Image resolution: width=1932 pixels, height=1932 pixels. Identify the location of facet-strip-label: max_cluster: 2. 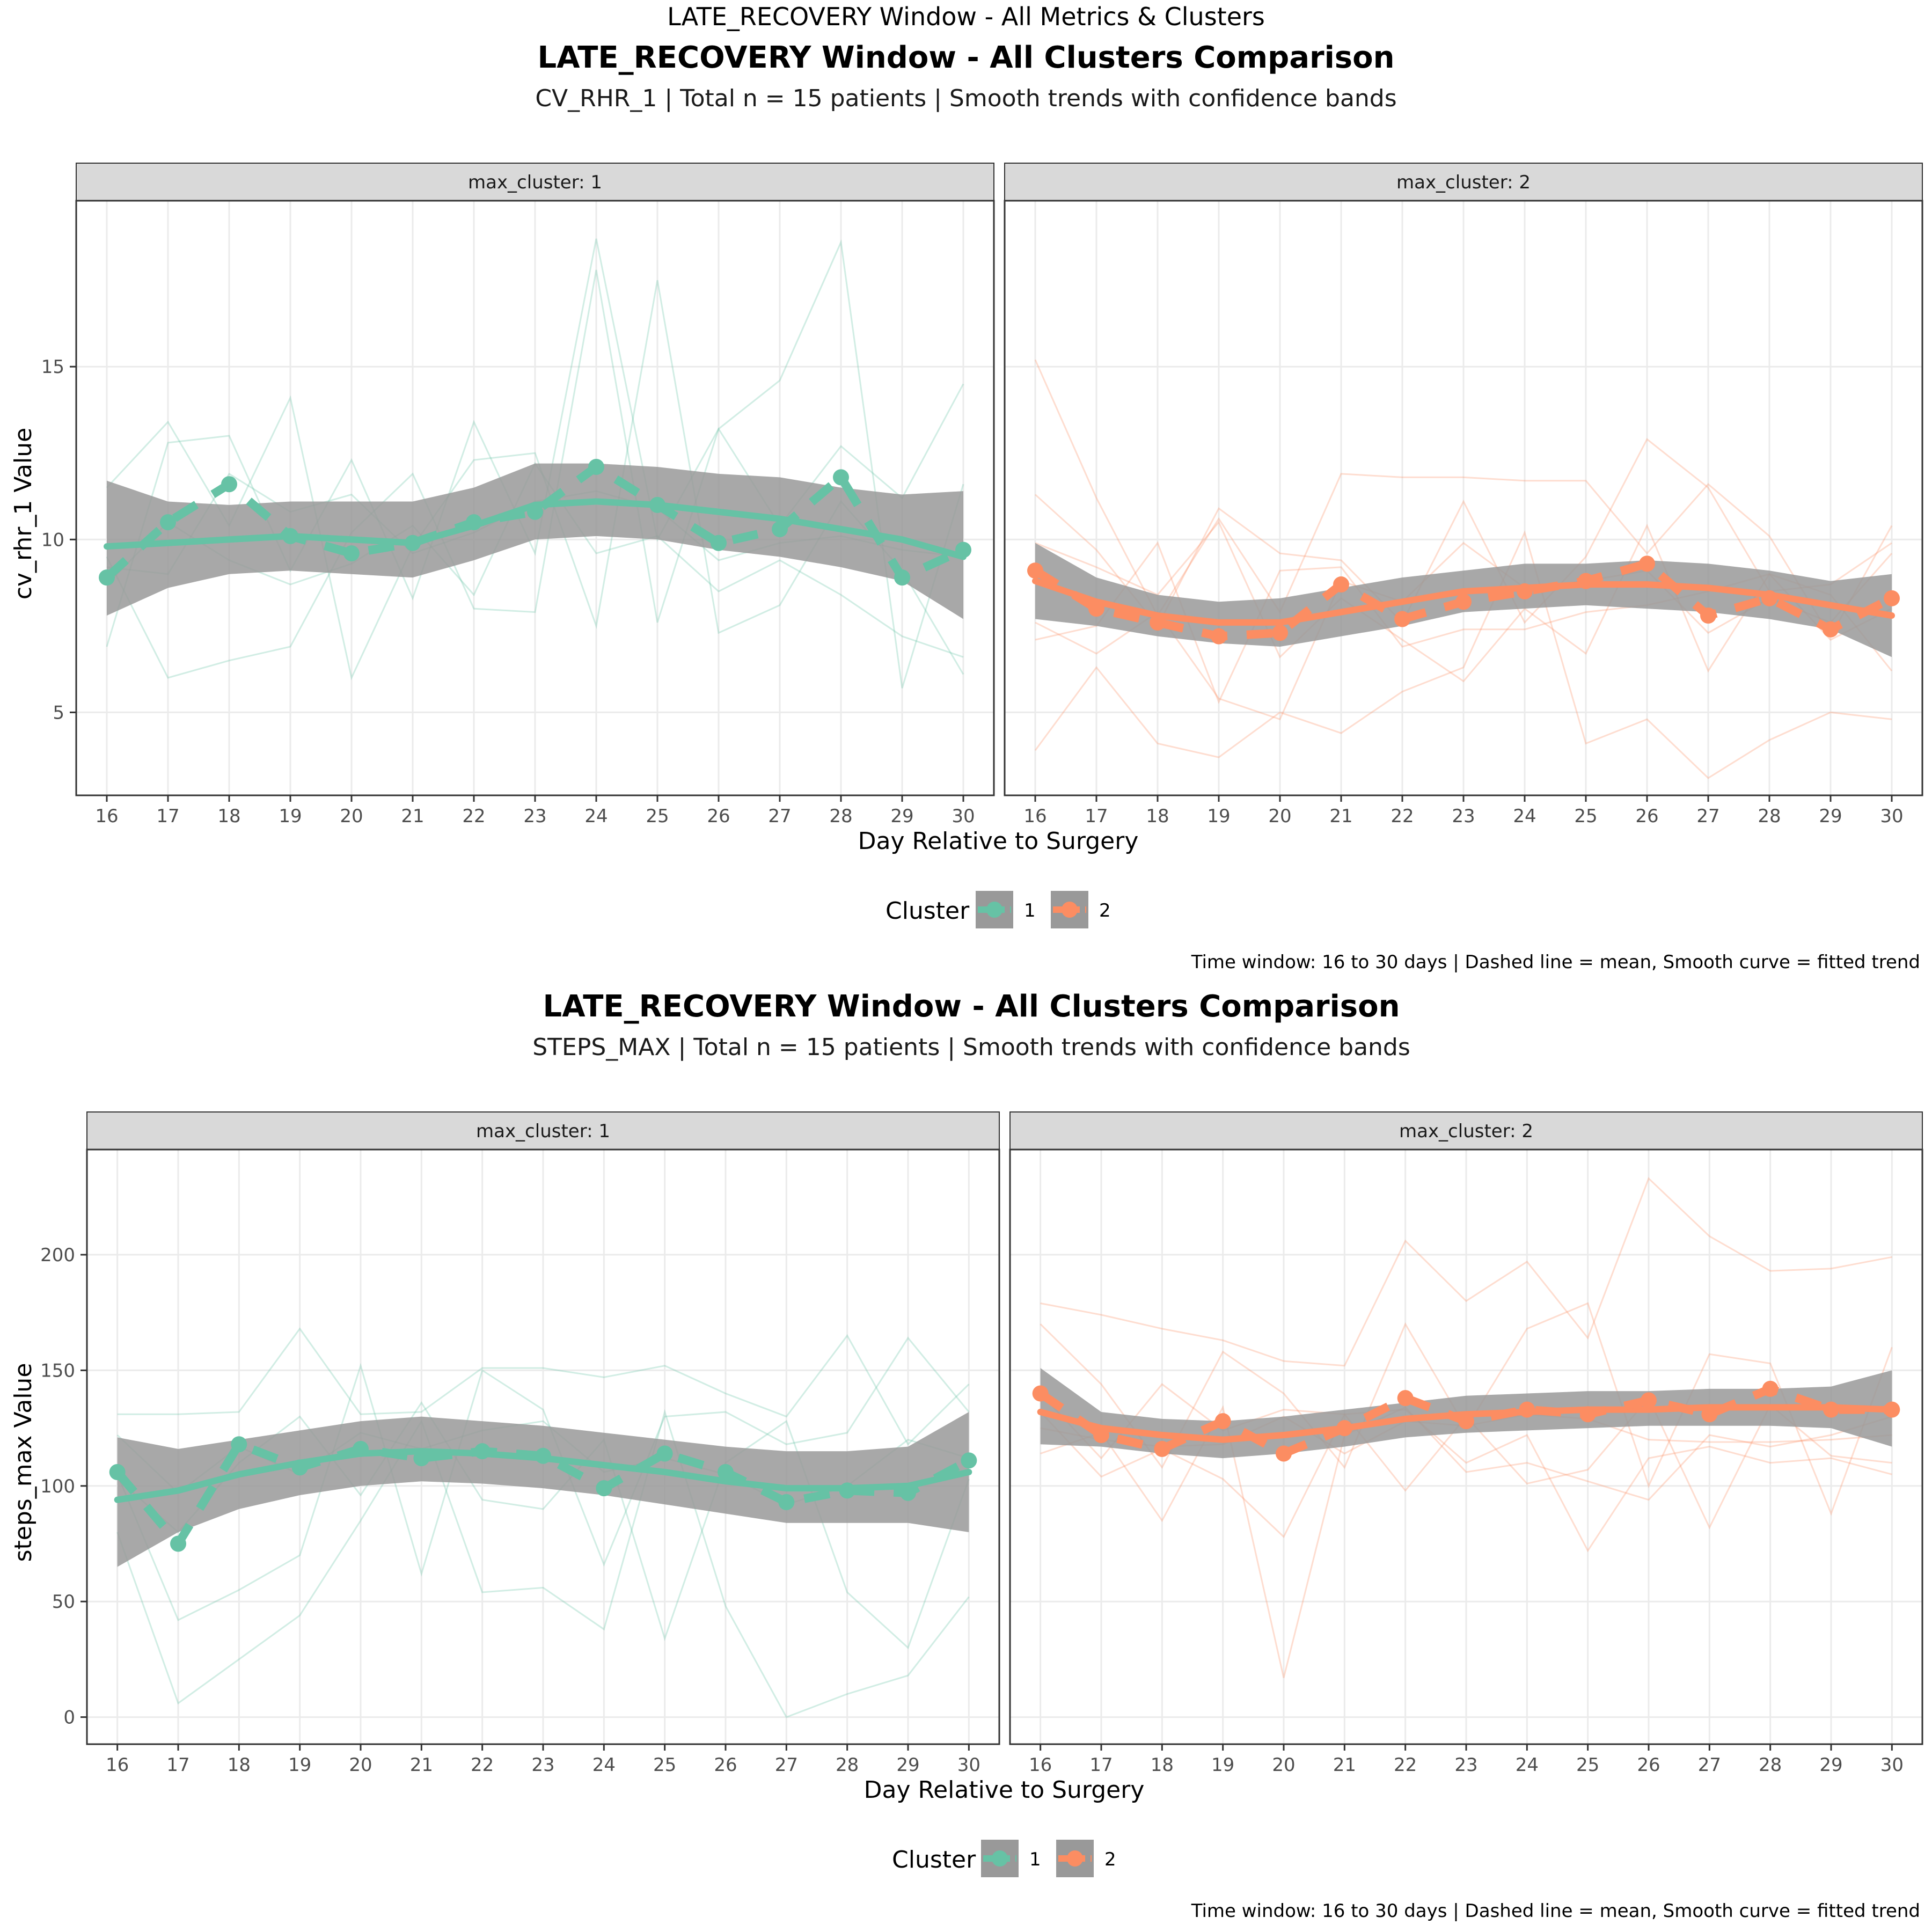
(1466, 1131).